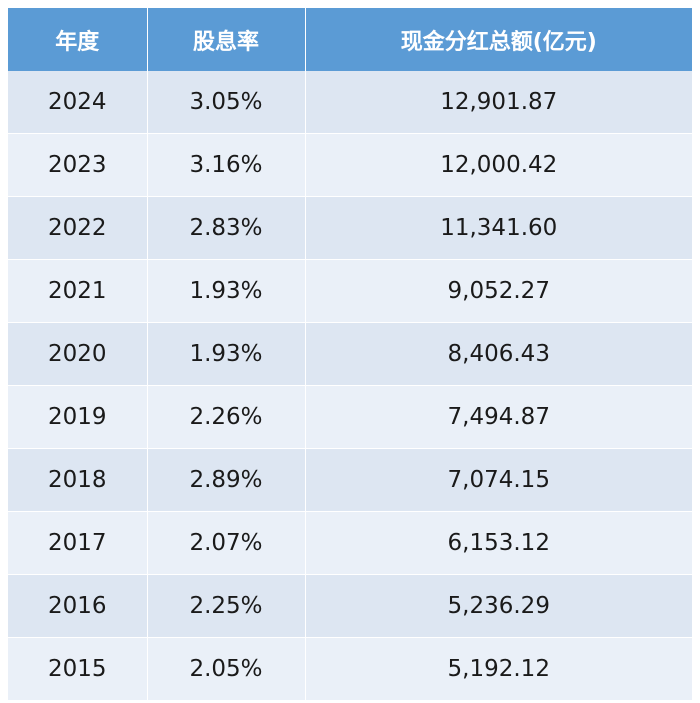 This screenshot has width=700, height=703. What do you see at coordinates (226, 669) in the screenshot?
I see `dividend-yield-cell: 2.05%` at bounding box center [226, 669].